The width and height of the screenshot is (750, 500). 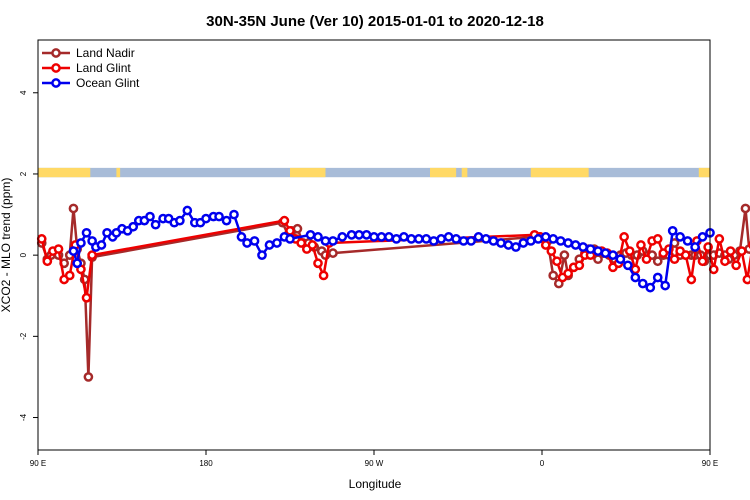 I want to click on ocean-band, so click(x=374, y=172).